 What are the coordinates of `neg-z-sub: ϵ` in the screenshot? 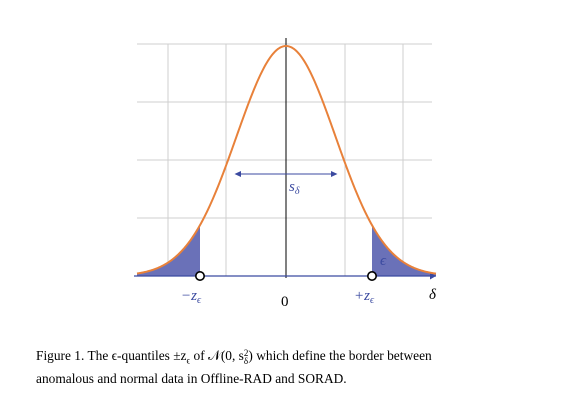 It's located at (199, 300).